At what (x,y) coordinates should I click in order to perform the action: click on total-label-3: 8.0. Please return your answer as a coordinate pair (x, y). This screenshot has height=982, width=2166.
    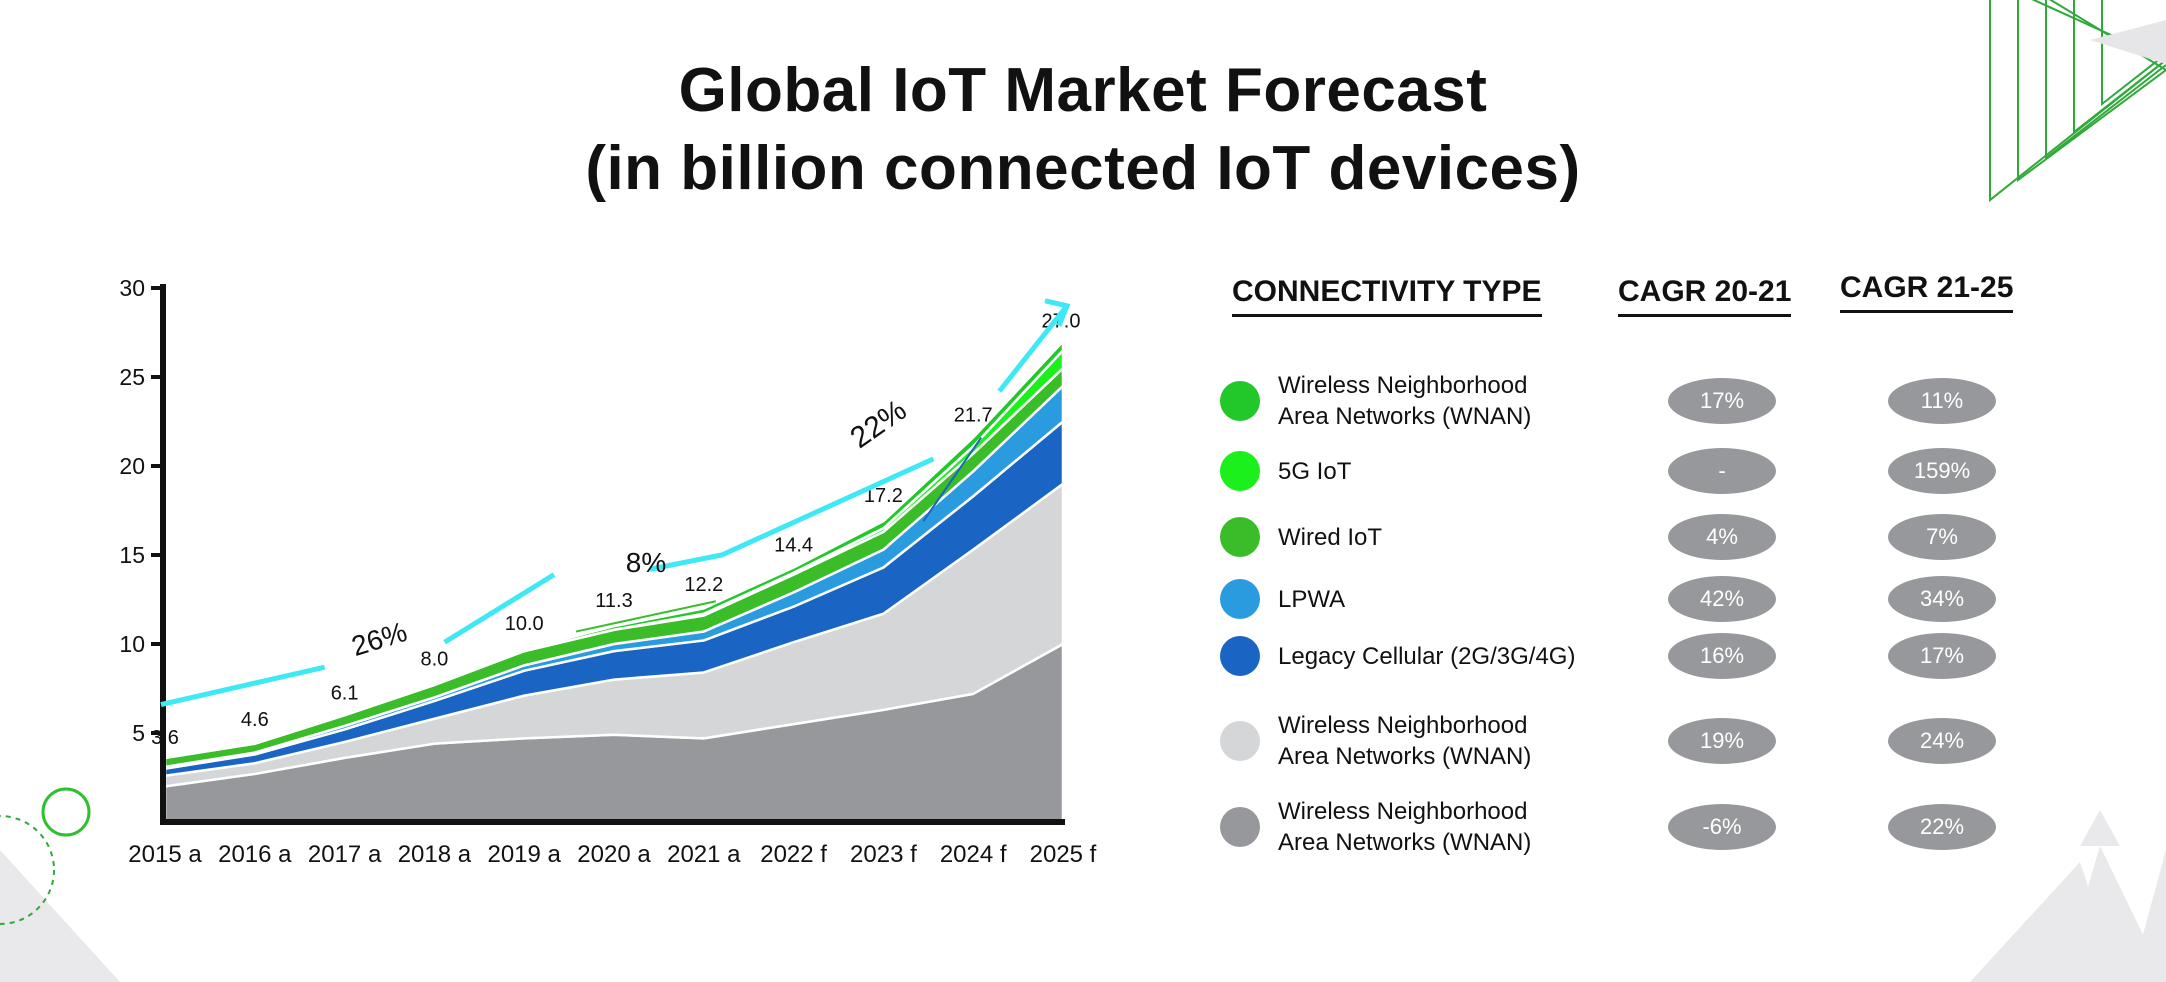
    Looking at the image, I should click on (434, 660).